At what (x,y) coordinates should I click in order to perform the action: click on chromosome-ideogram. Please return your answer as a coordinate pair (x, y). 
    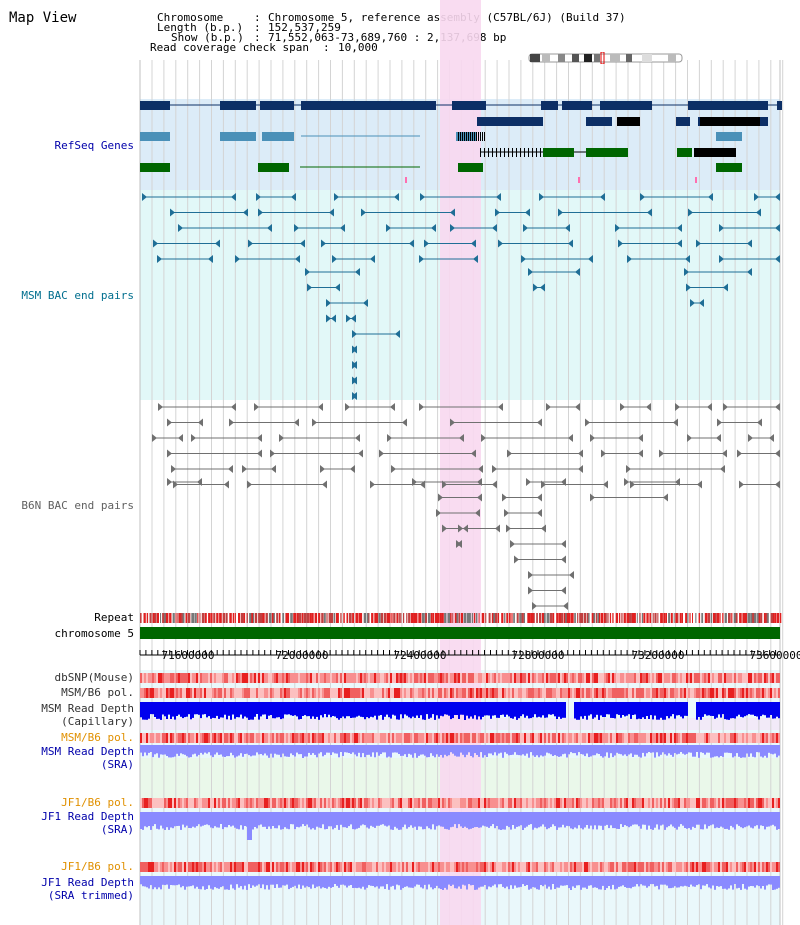
    Looking at the image, I should click on (606, 58).